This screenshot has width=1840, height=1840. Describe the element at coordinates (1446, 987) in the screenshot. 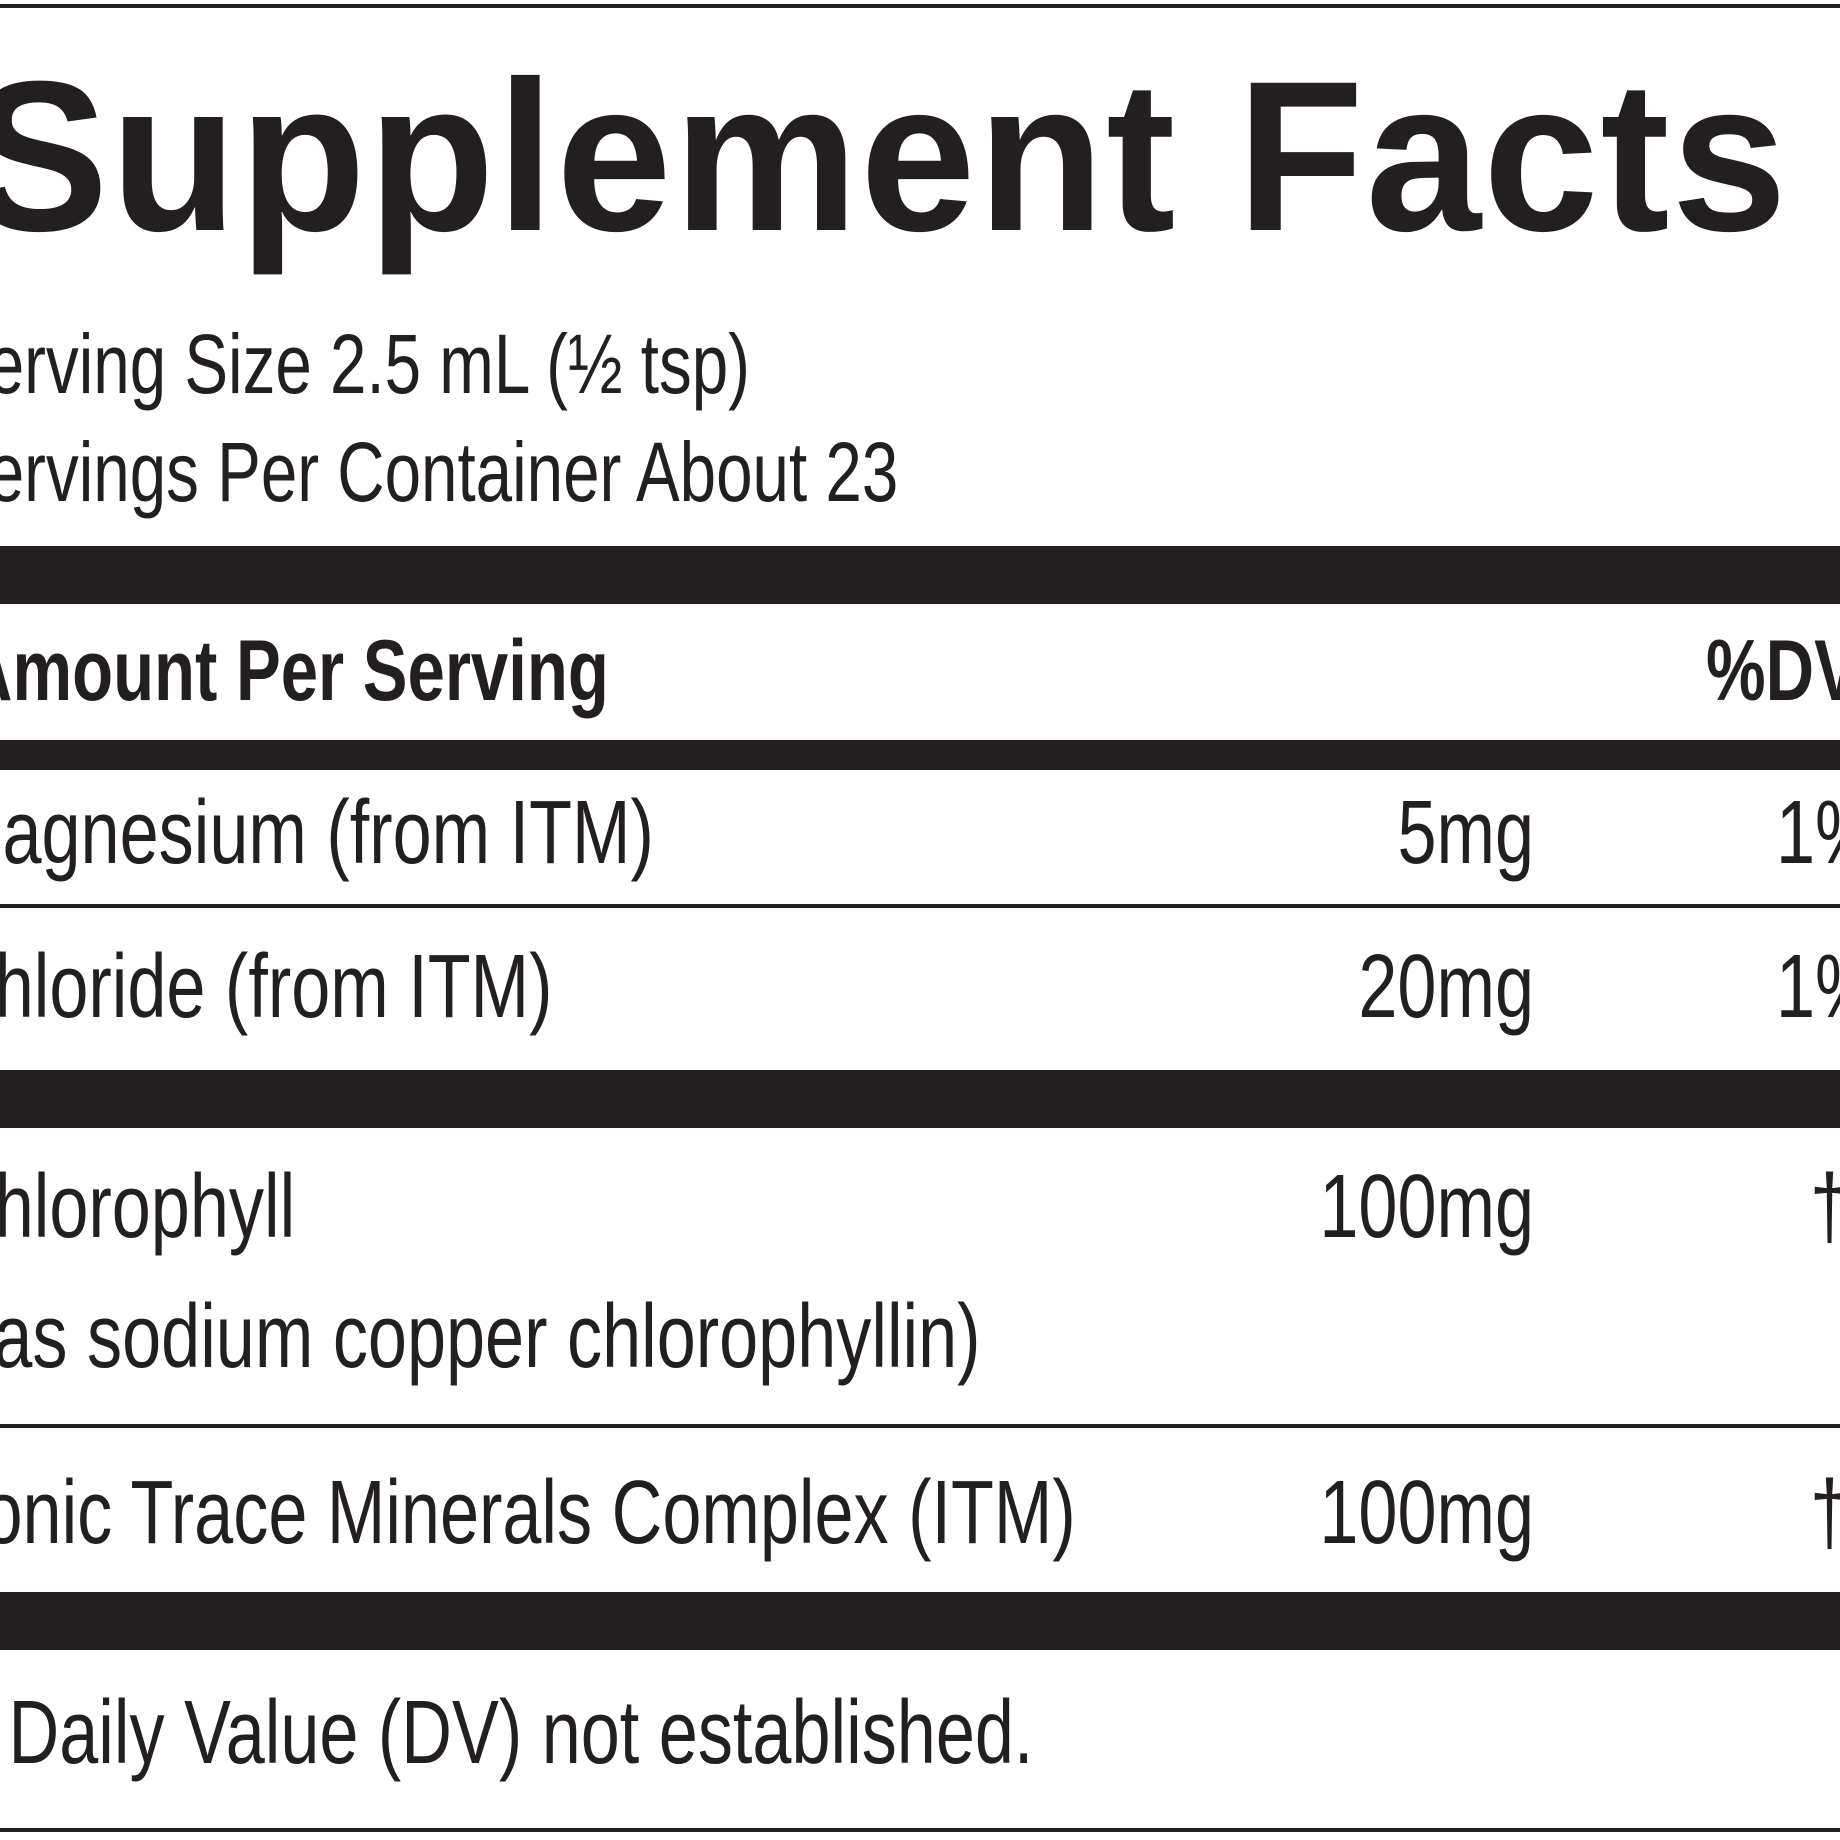

I see `nutrient-amount-chloride: 20mg` at that location.